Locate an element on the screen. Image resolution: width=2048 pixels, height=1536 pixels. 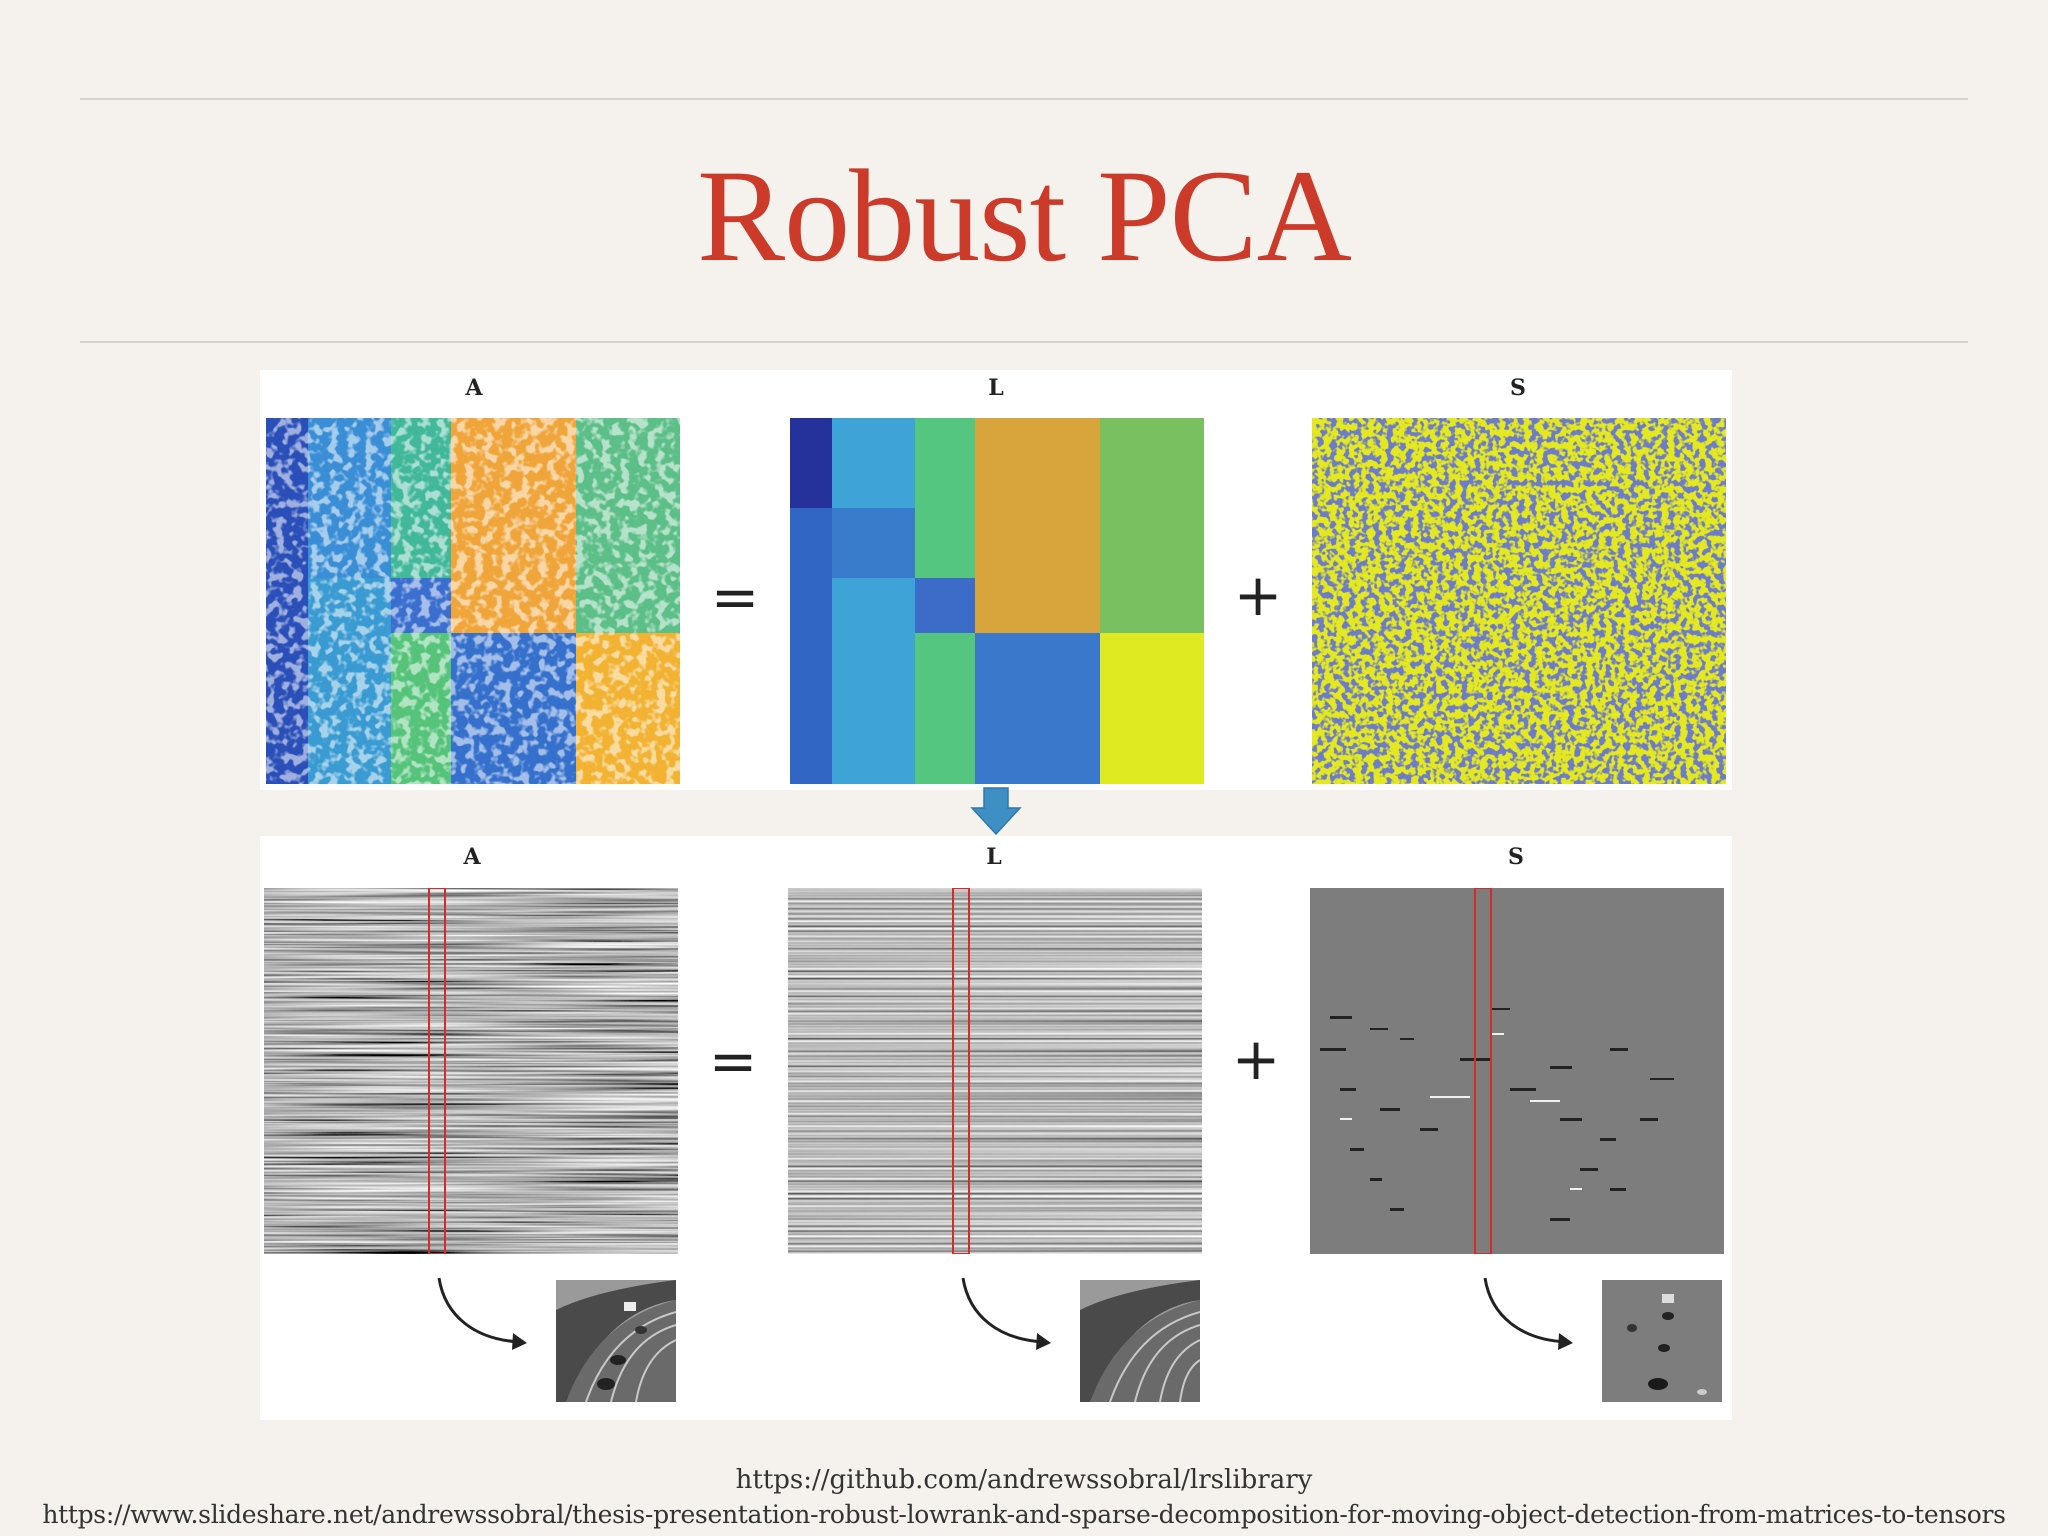
down-arrow-icon is located at coordinates (996, 811).